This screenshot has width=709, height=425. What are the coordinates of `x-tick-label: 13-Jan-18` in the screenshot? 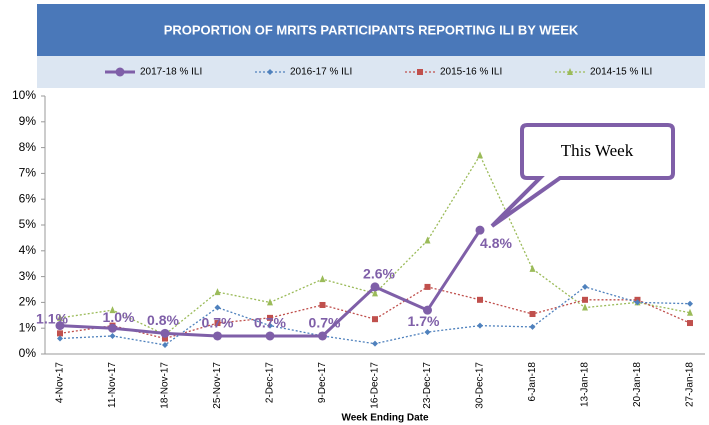 It's located at (585, 384).